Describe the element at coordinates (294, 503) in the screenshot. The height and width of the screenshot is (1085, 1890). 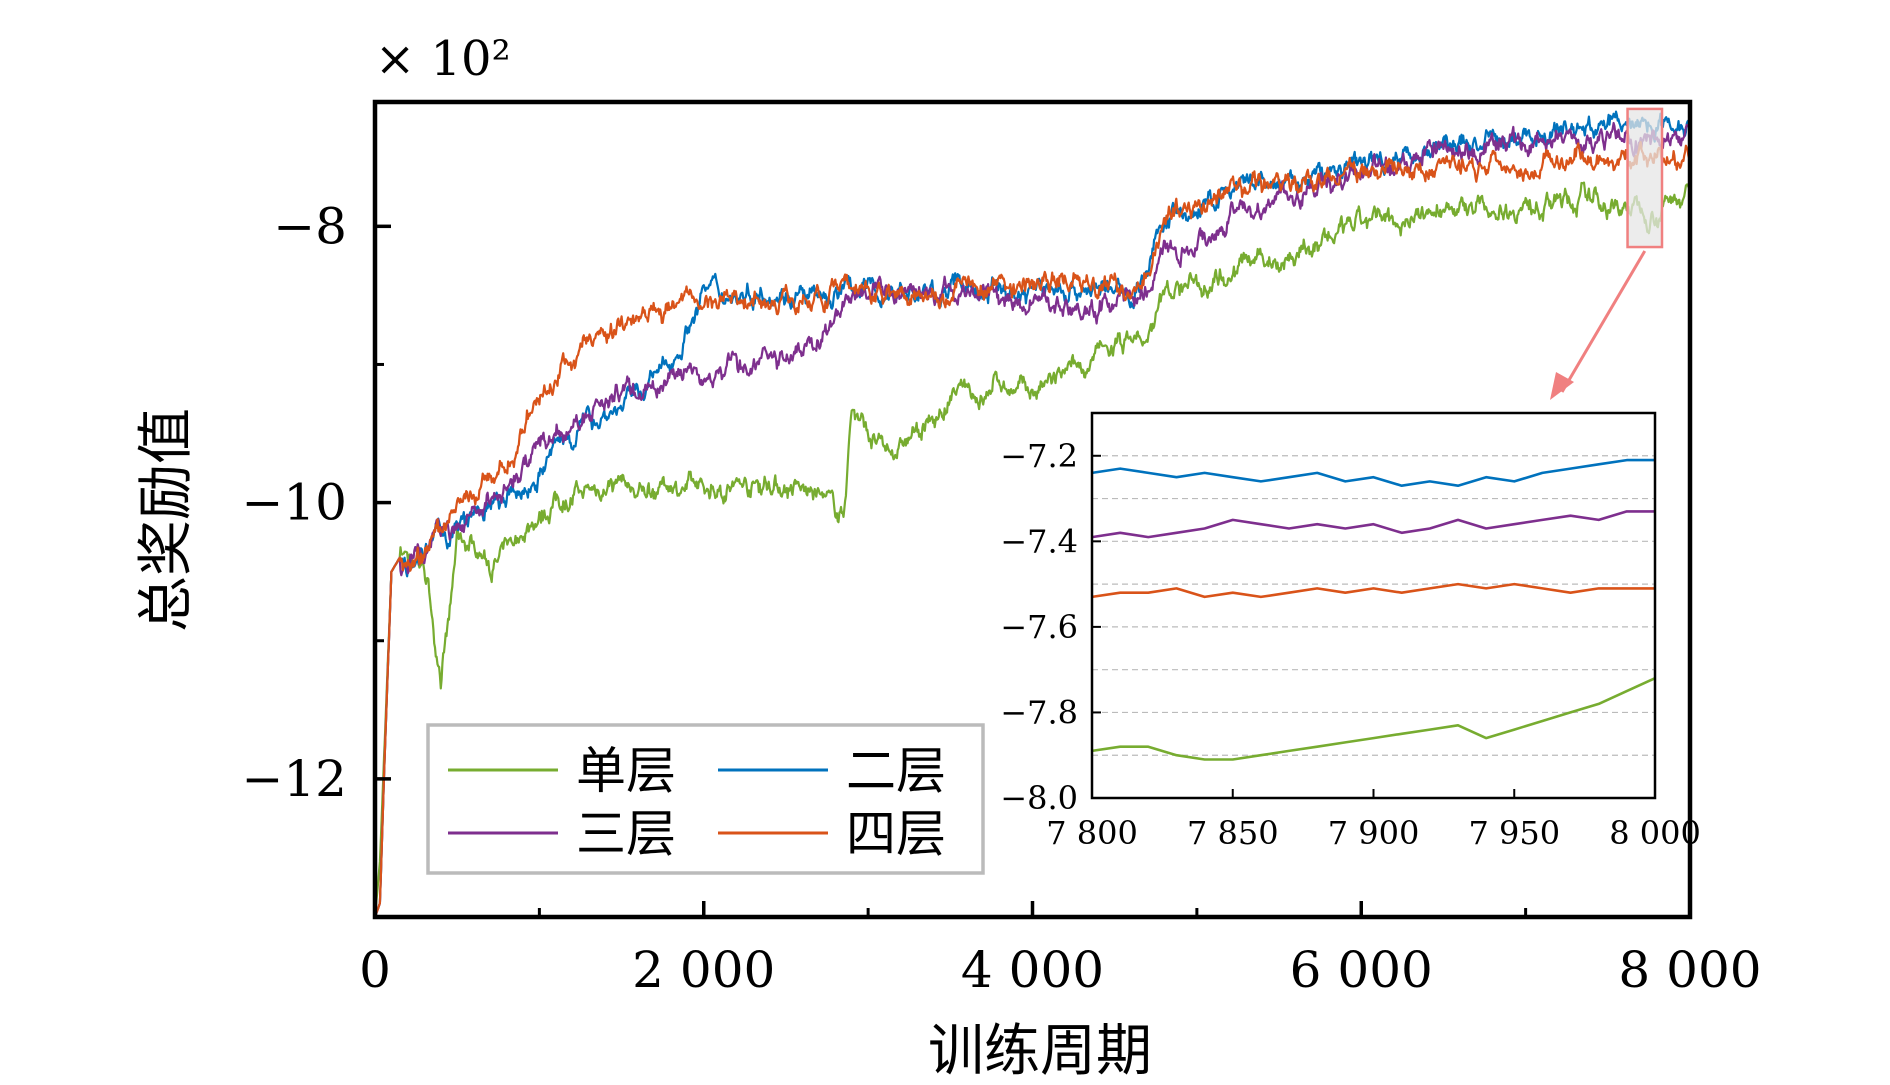
I see `y-tick-label: −10` at that location.